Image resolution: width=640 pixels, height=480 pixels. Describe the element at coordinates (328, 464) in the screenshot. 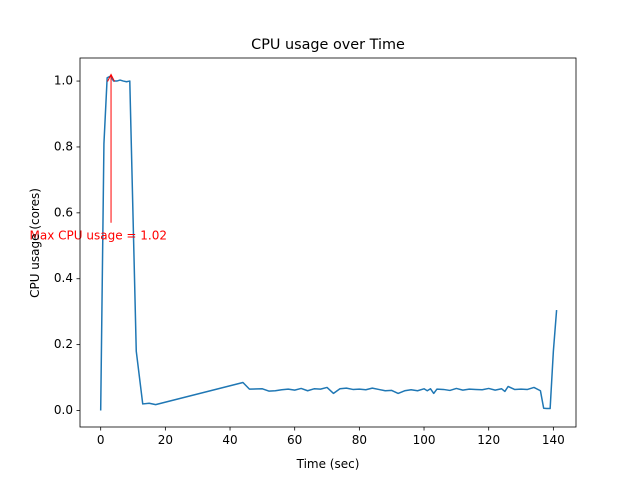

I see `x-axis-label: Time (sec)` at that location.